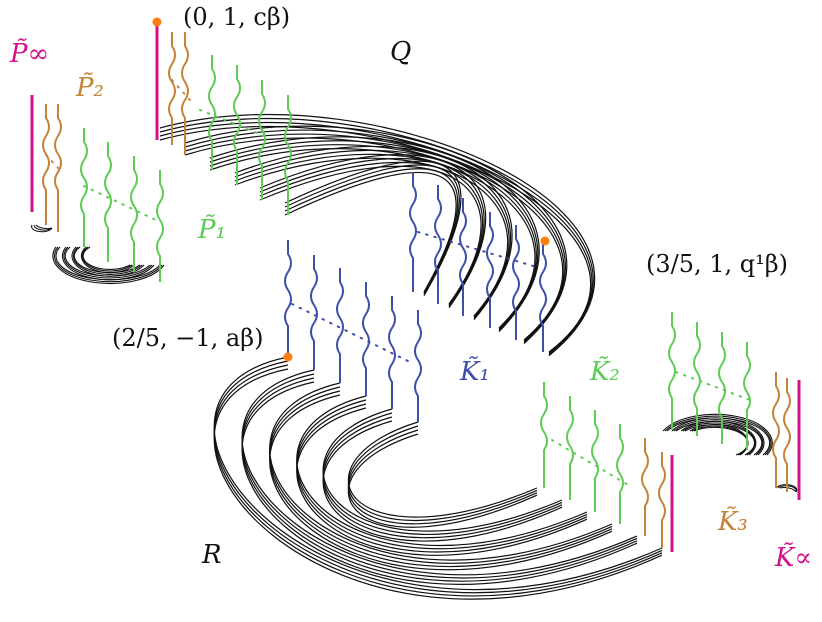 This screenshot has width=822, height=622. Describe the element at coordinates (604, 371) in the screenshot. I see `label-k2: K̃₂` at that location.